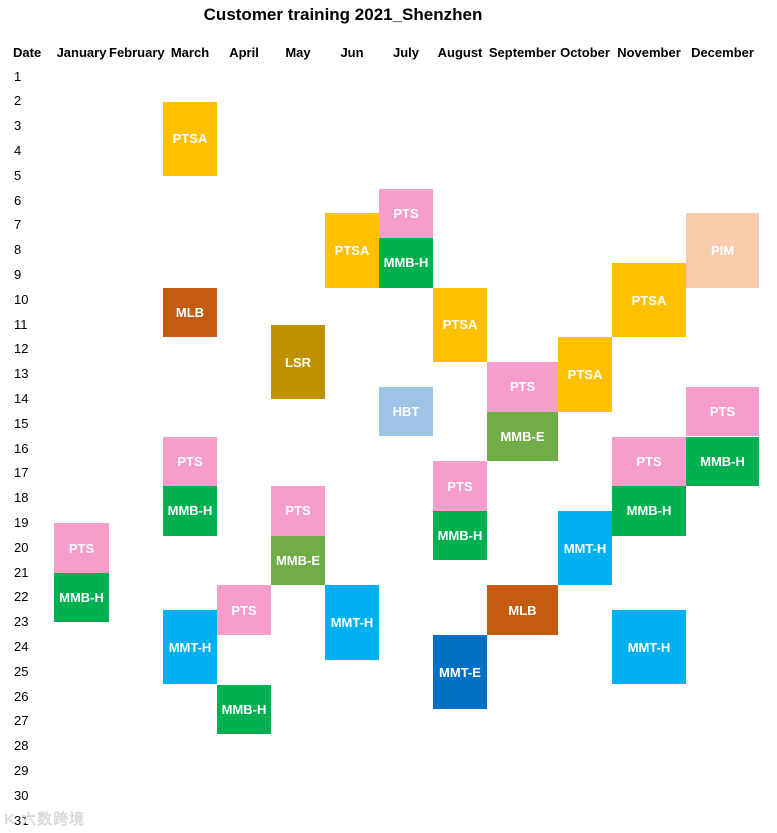 The width and height of the screenshot is (777, 833). I want to click on training-block-pim-december: PIM, so click(722, 250).